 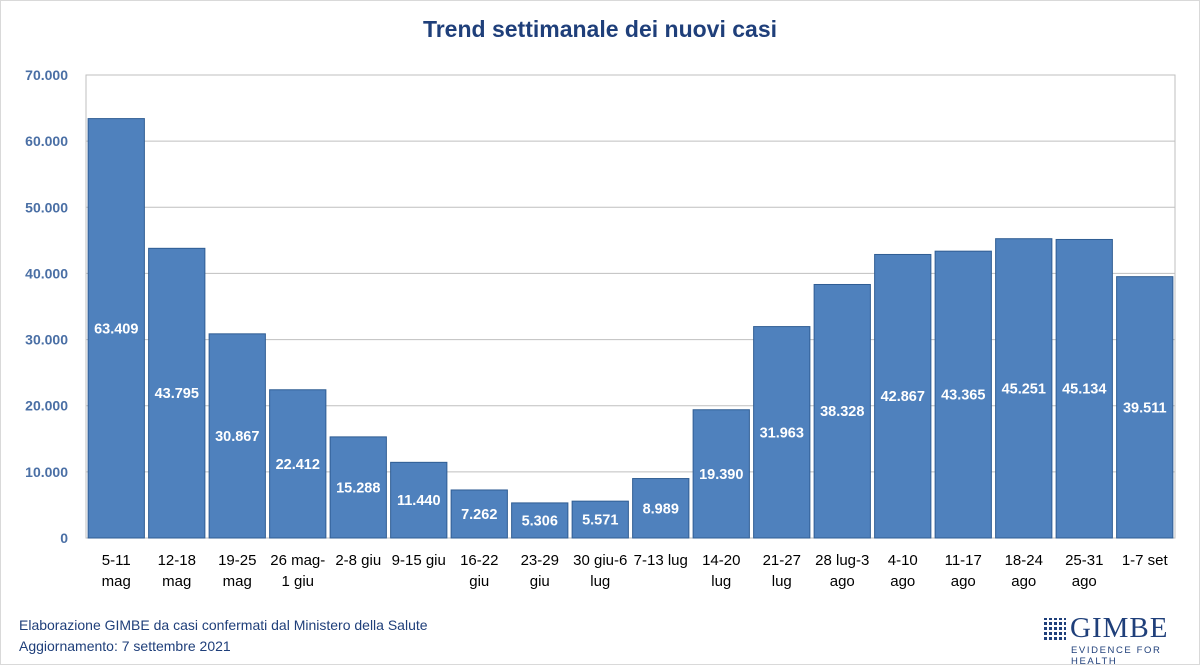 I want to click on data-label: 45.134, so click(x=1084, y=390).